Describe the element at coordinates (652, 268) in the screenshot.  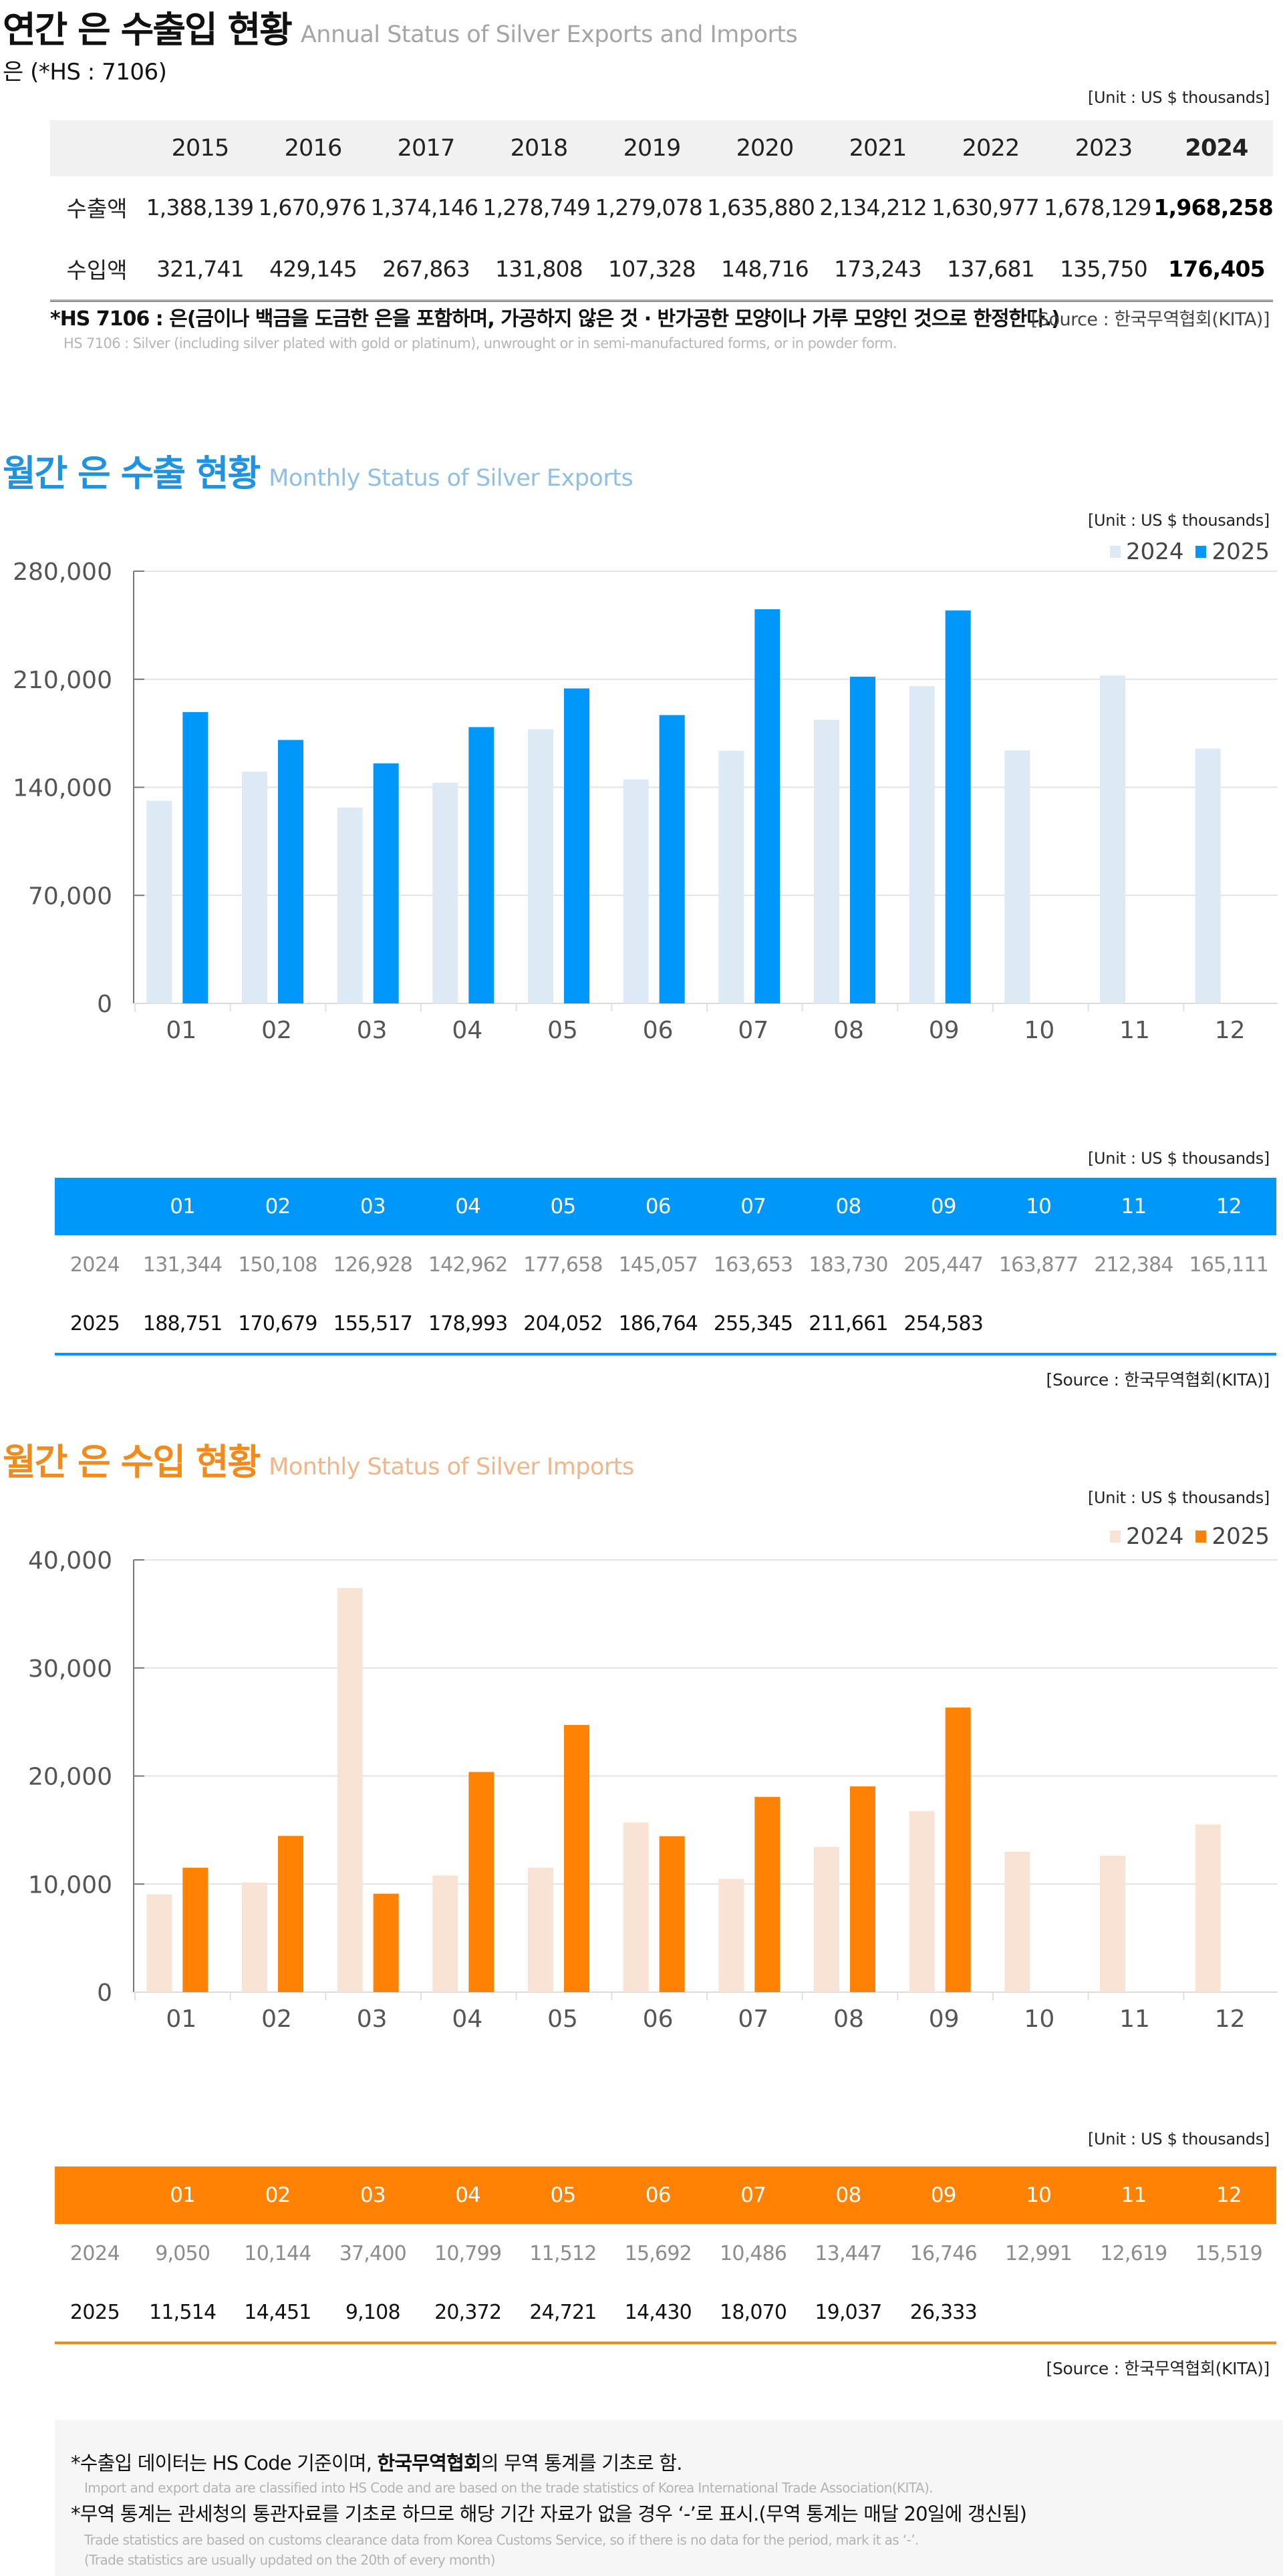
I see `table-cell: 107,328` at that location.